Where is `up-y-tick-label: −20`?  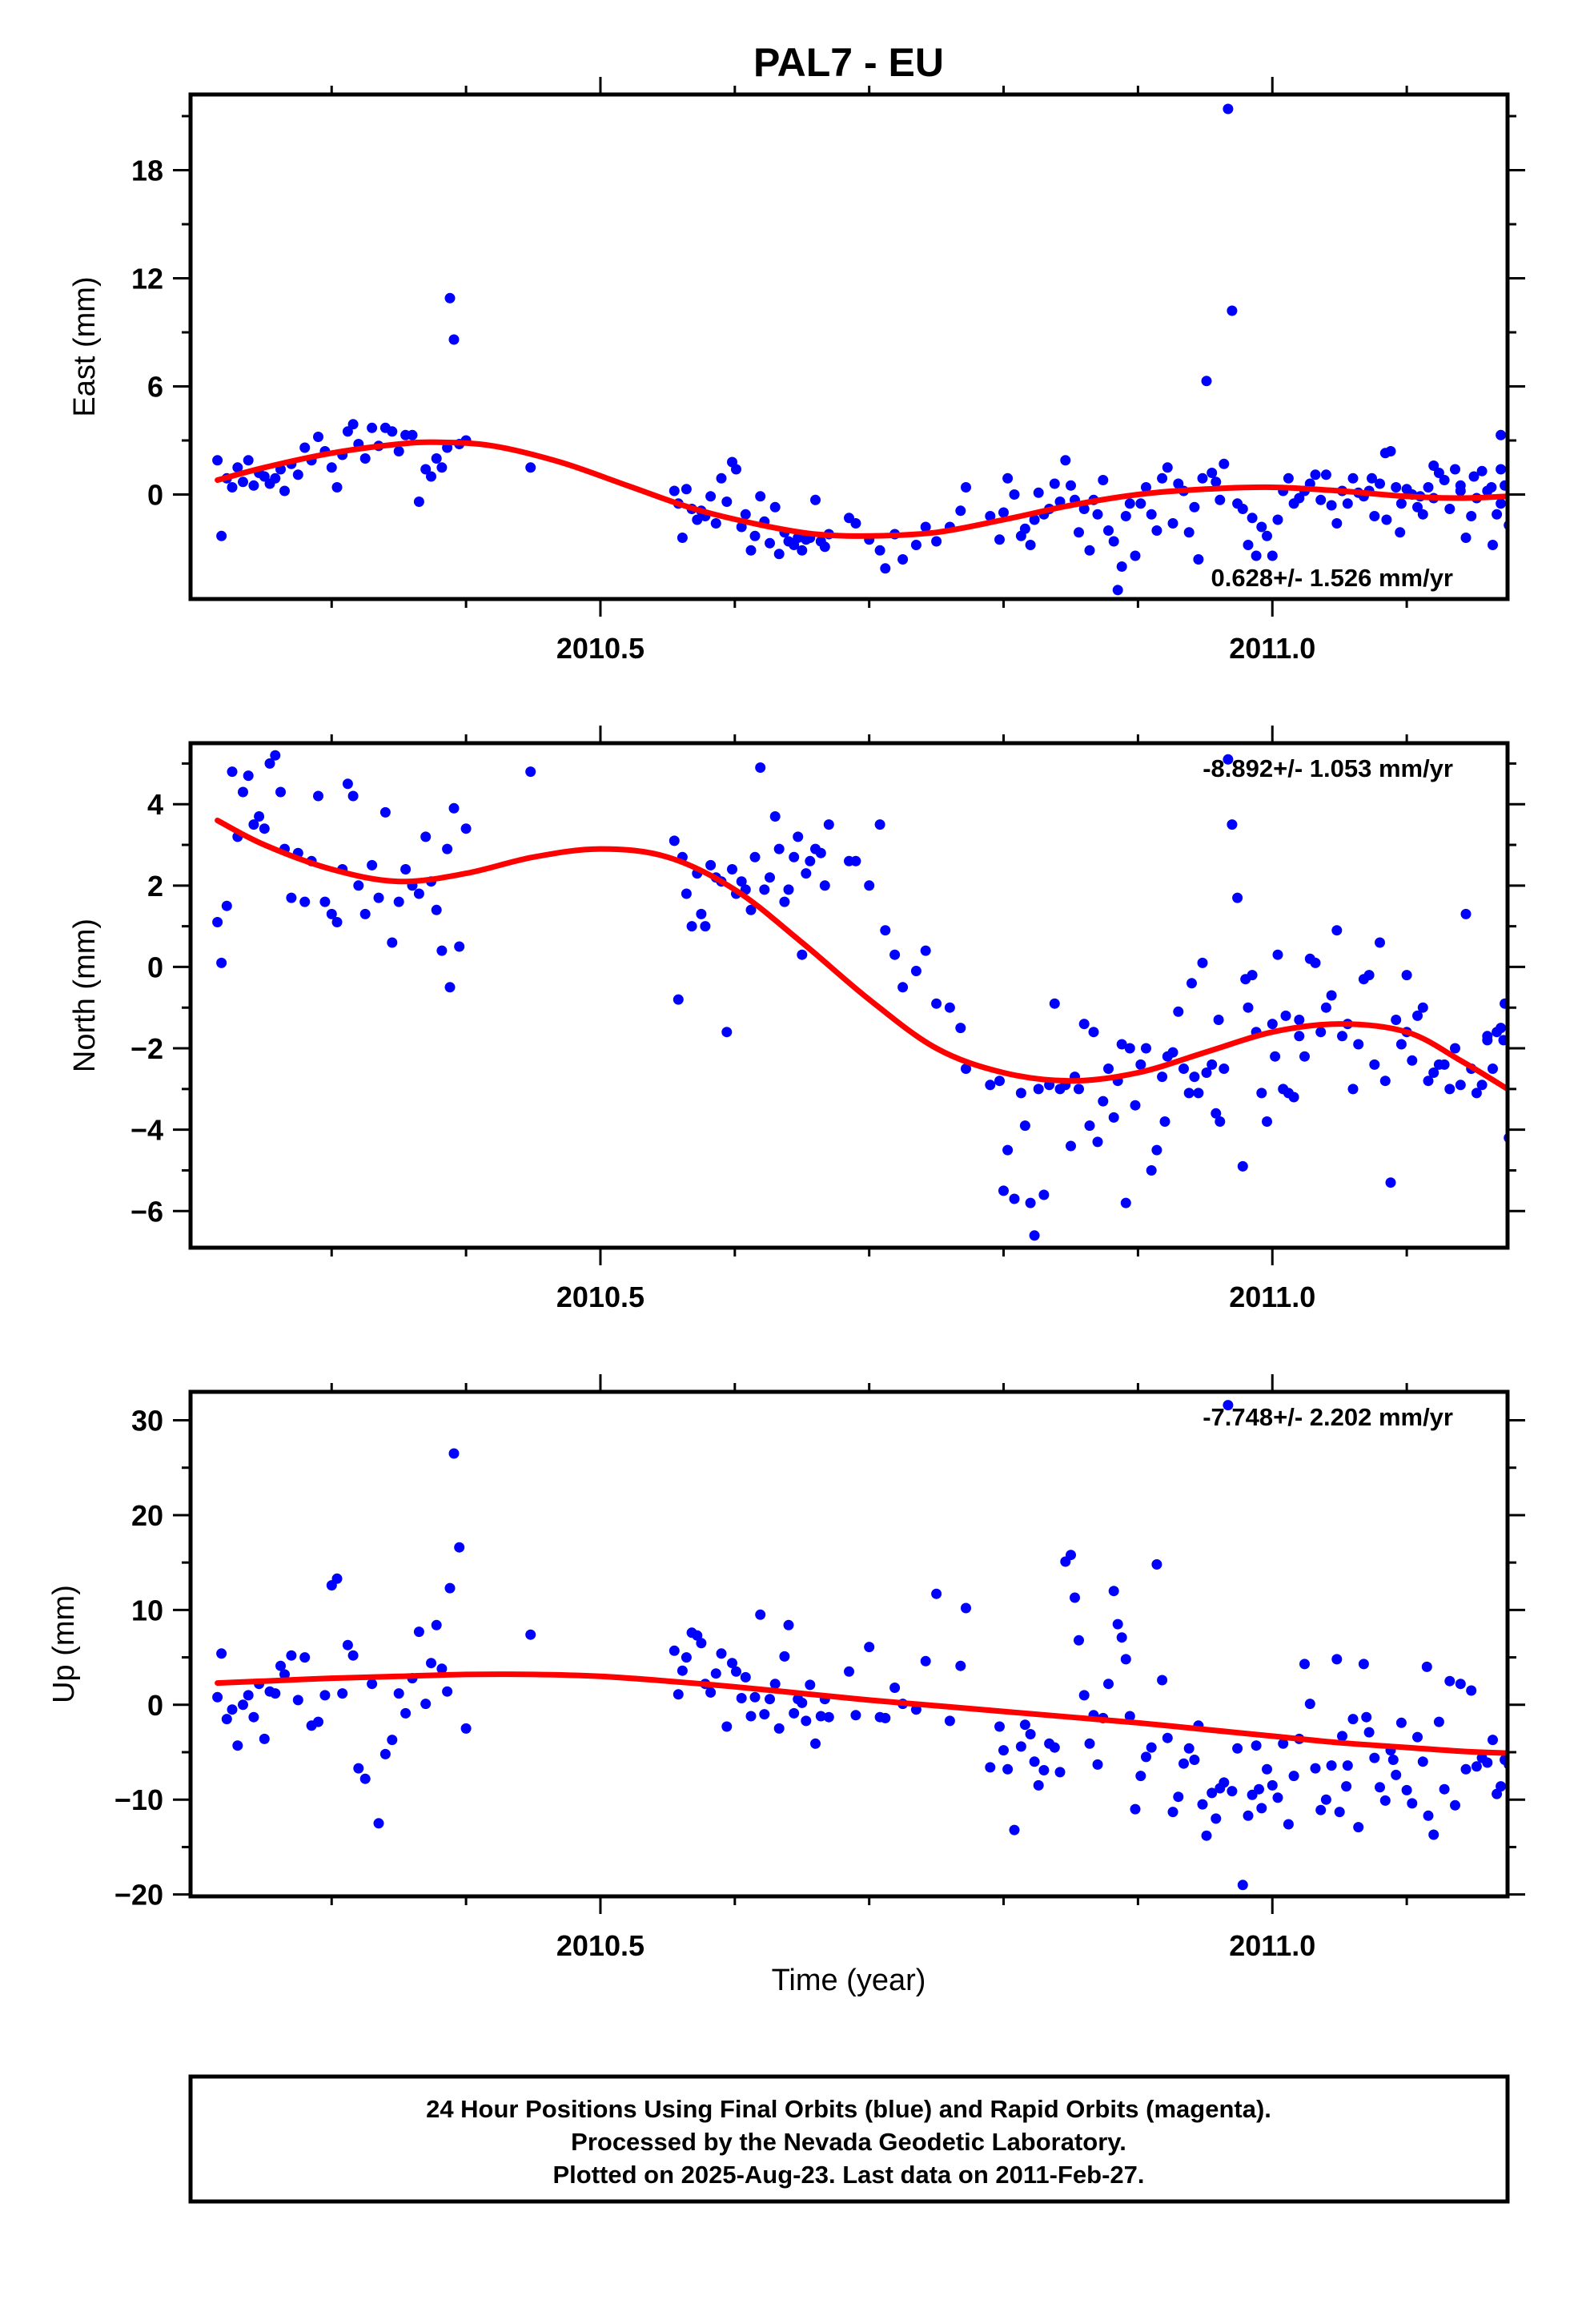 up-y-tick-label: −20 is located at coordinates (138, 1895).